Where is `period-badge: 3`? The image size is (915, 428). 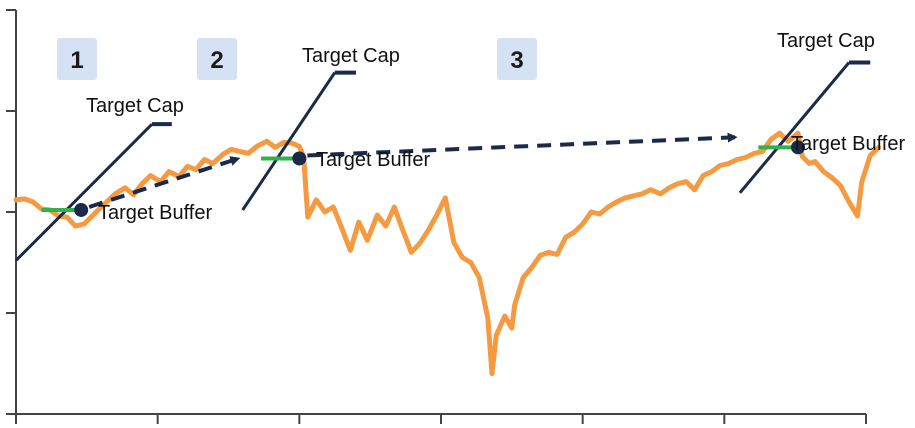 period-badge: 3 is located at coordinates (517, 59).